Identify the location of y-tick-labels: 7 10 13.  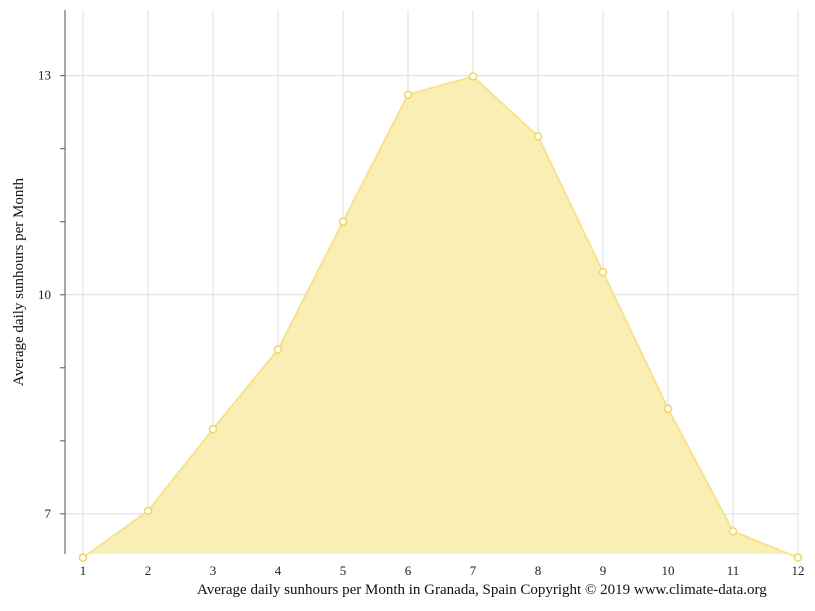
(45, 294).